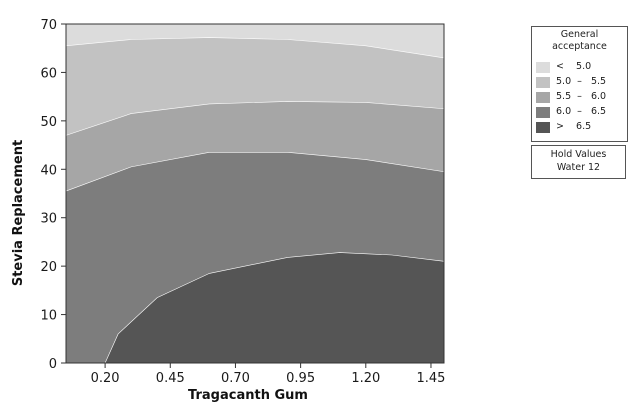  Describe the element at coordinates (248, 395) in the screenshot. I see `x-axis-title: Tragacanth Gum` at that location.